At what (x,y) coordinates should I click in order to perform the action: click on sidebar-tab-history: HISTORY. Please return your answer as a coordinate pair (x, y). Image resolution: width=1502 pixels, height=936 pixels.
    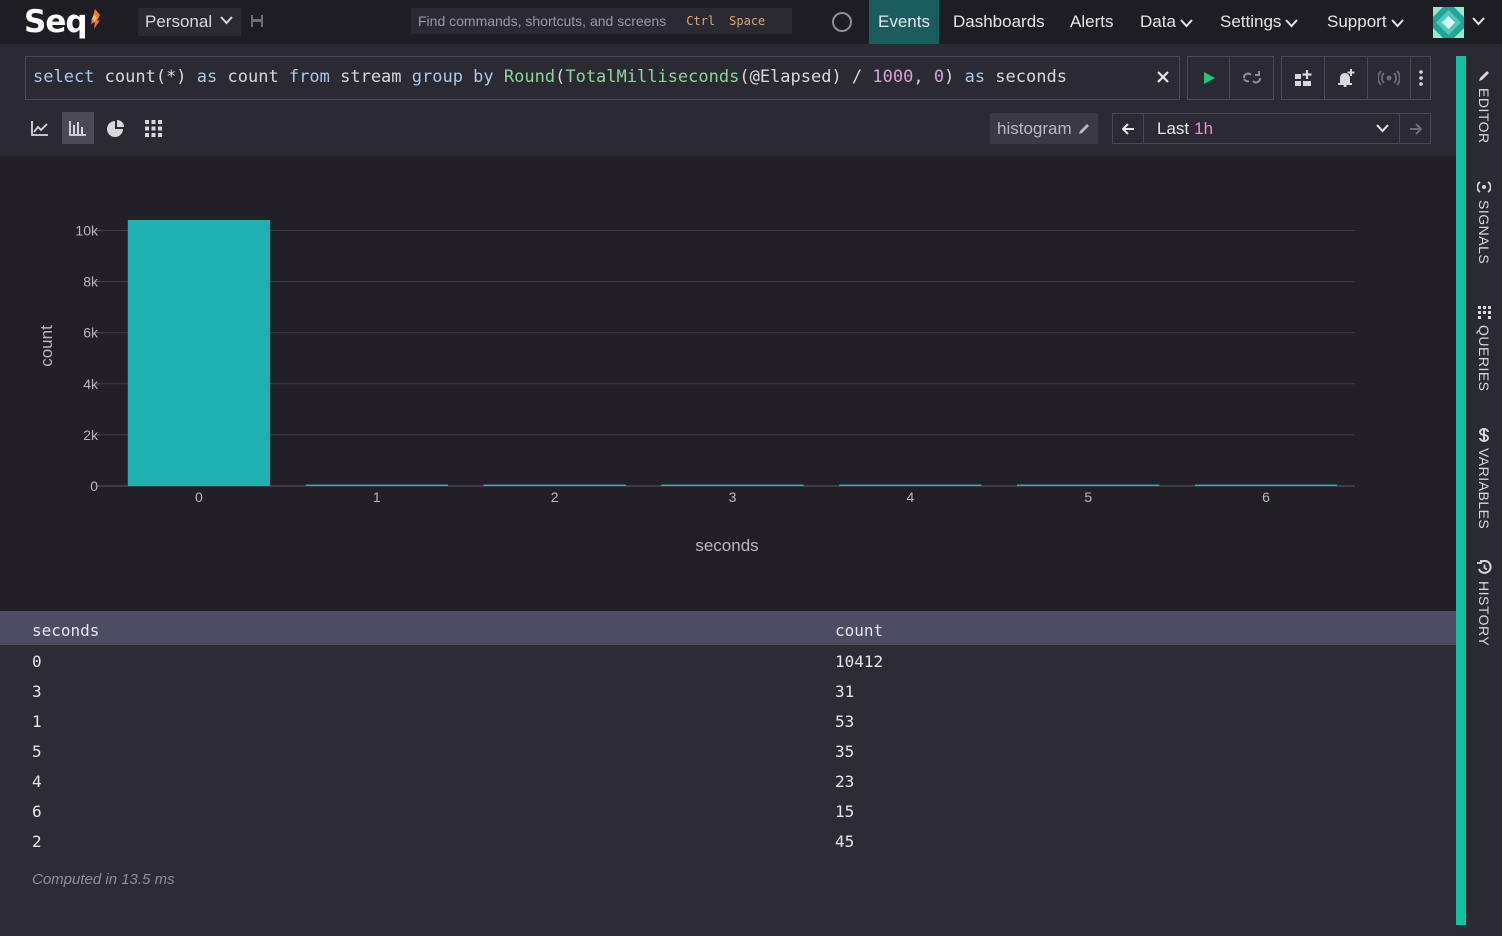
    Looking at the image, I should click on (1484, 603).